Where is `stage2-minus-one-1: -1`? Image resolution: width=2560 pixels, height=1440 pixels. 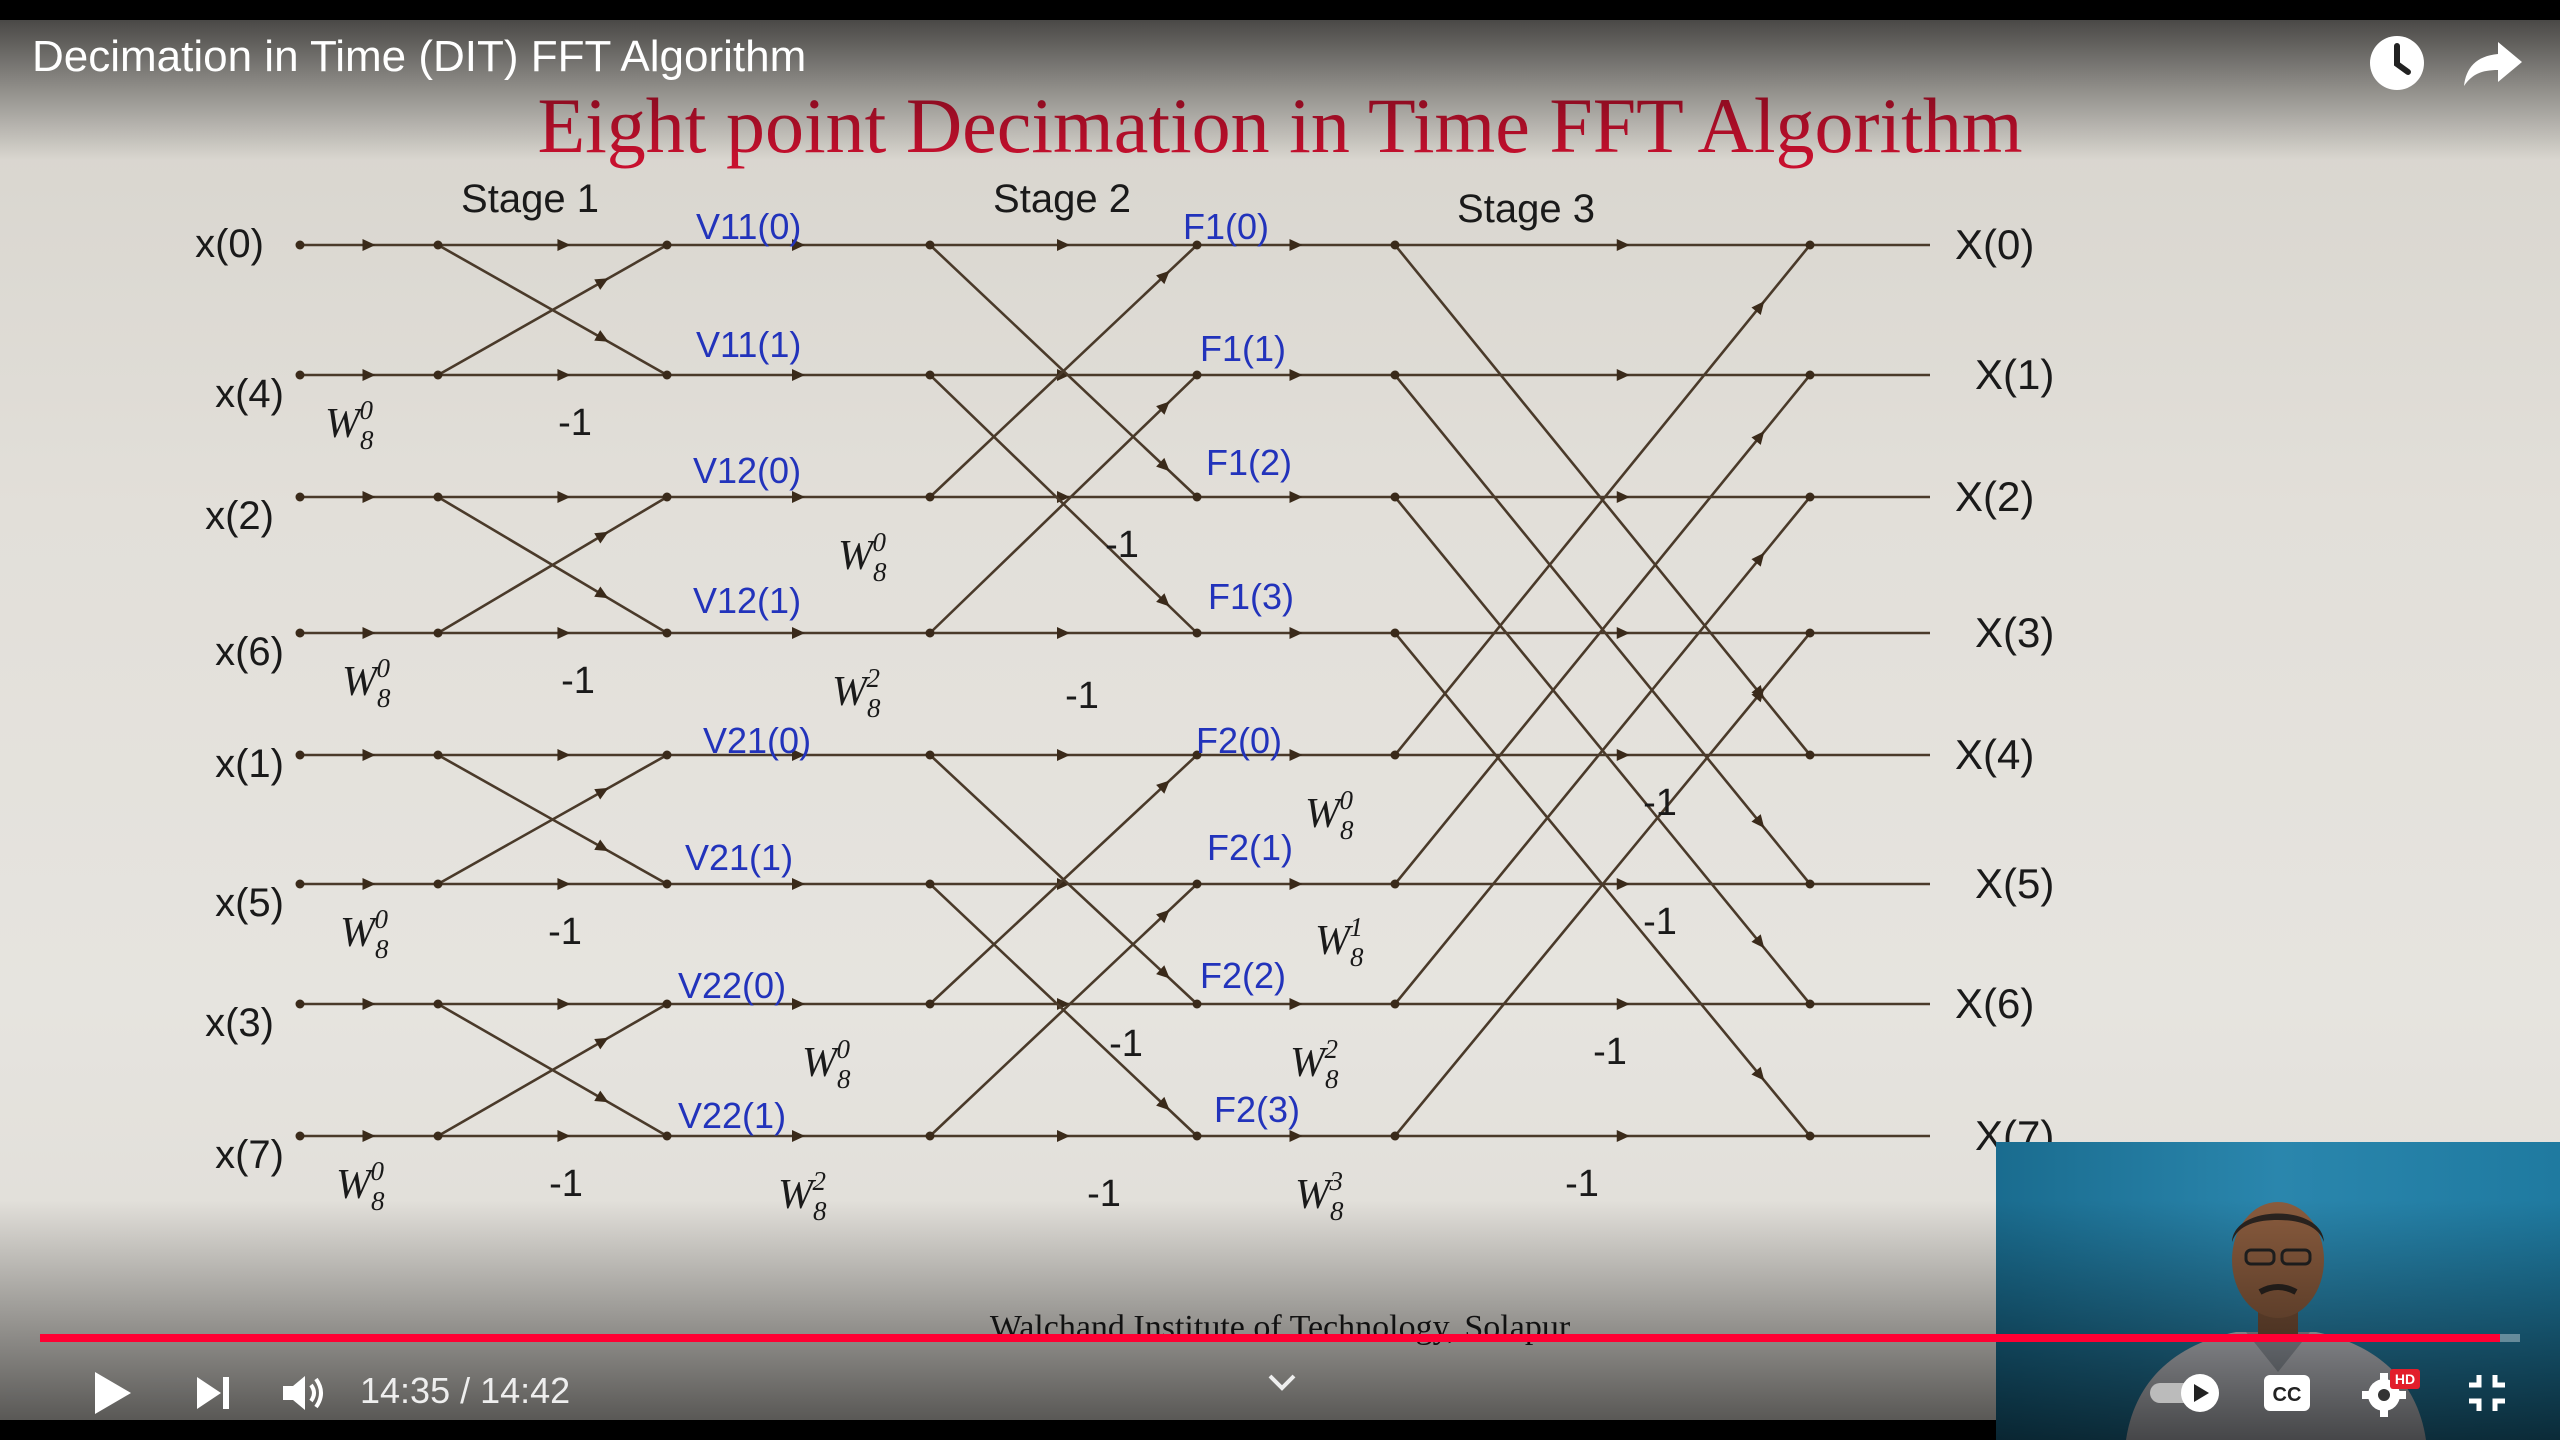 stage2-minus-one-1: -1 is located at coordinates (1082, 696).